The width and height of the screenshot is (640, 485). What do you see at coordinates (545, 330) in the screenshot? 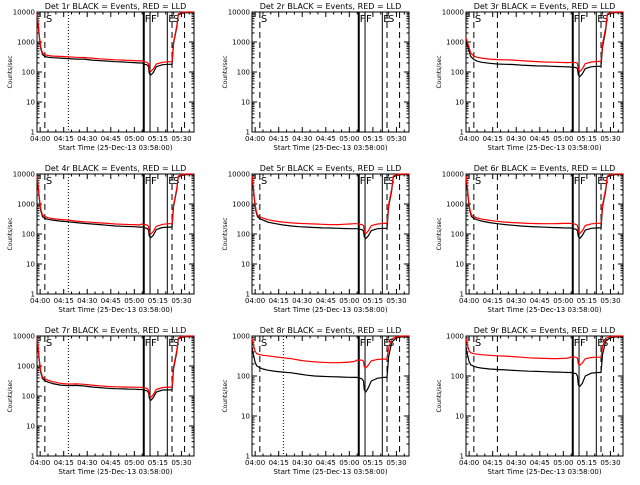
I see `panel-title: Det 9r BLACK = Events, RED = LLD` at bounding box center [545, 330].